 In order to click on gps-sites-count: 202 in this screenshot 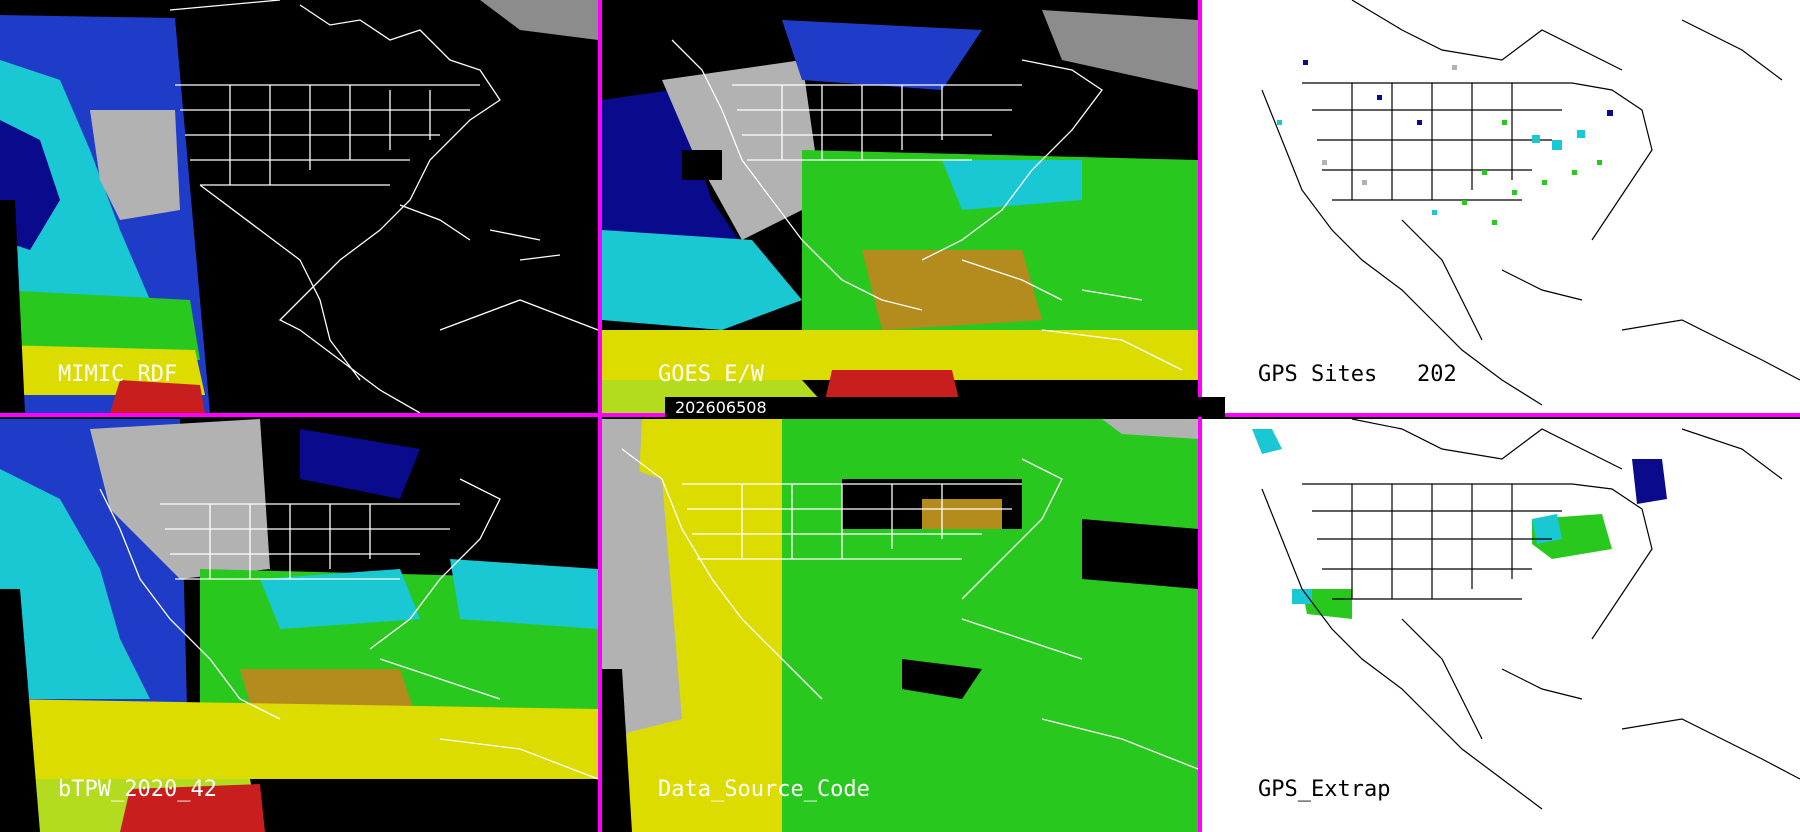, I will do `click(1436, 374)`.